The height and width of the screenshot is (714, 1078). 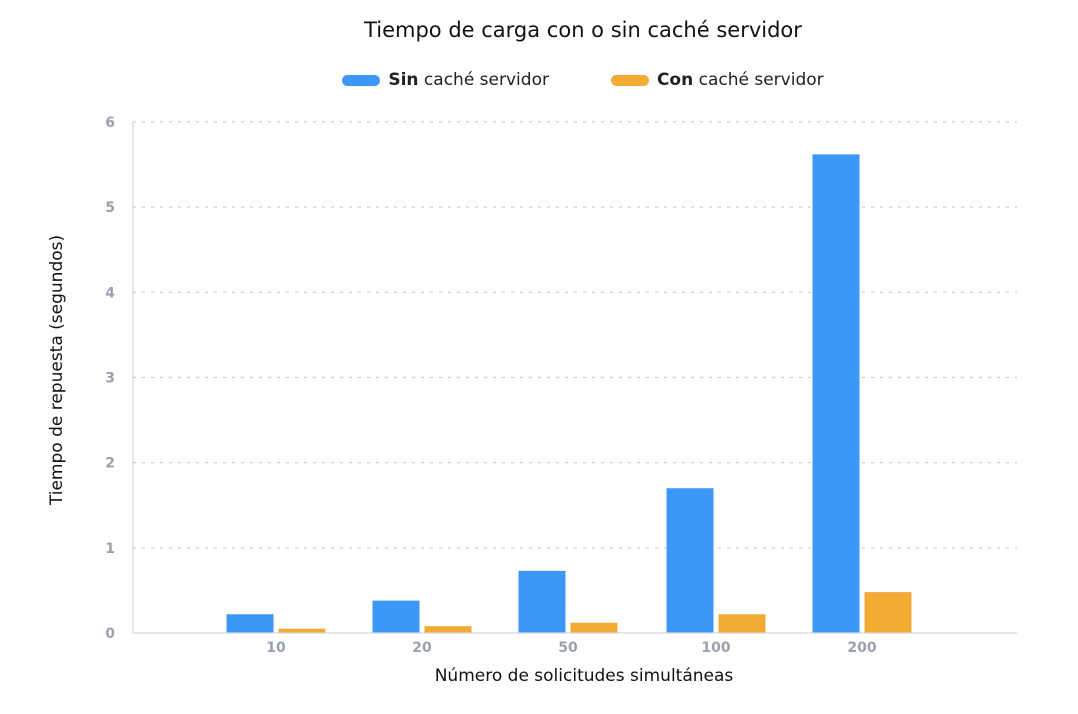 I want to click on x-tick-label: 20, so click(x=422, y=648).